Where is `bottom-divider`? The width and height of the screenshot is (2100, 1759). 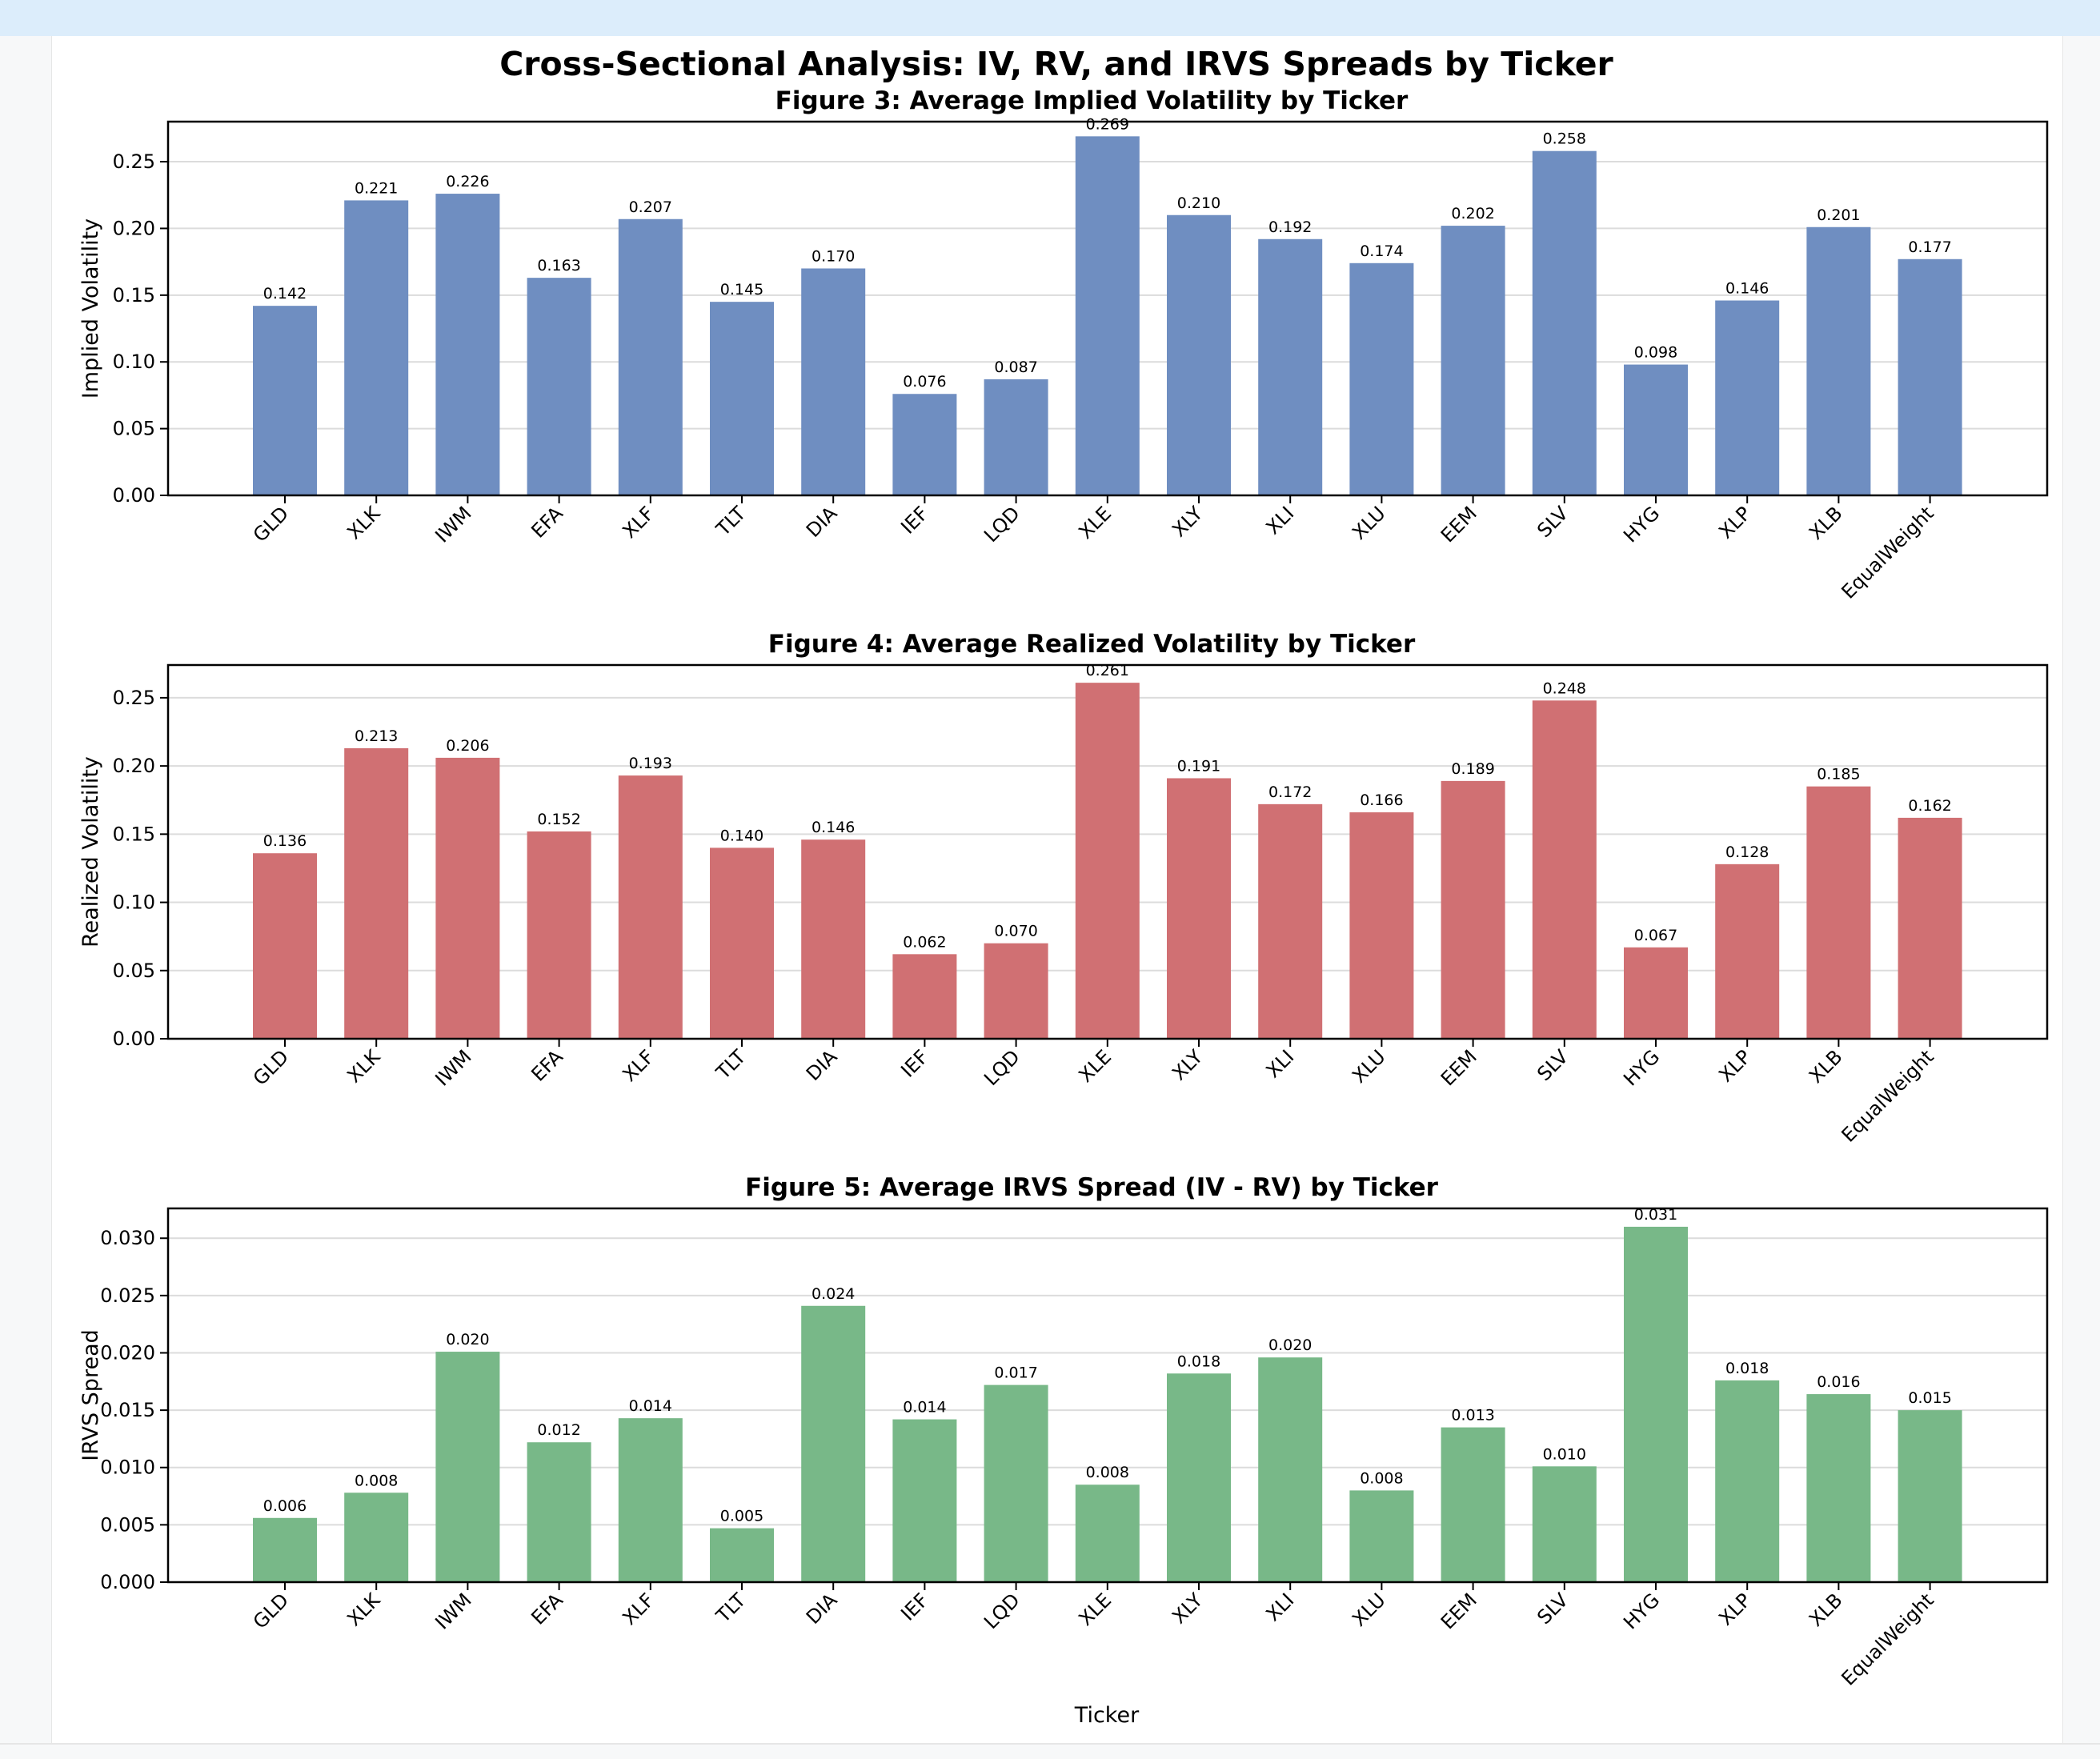
bottom-divider is located at coordinates (1050, 1744).